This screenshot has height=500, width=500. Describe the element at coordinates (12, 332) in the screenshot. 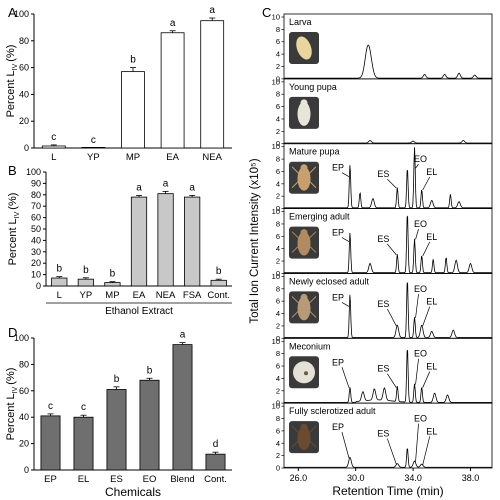

I see `panel-letter: D` at that location.